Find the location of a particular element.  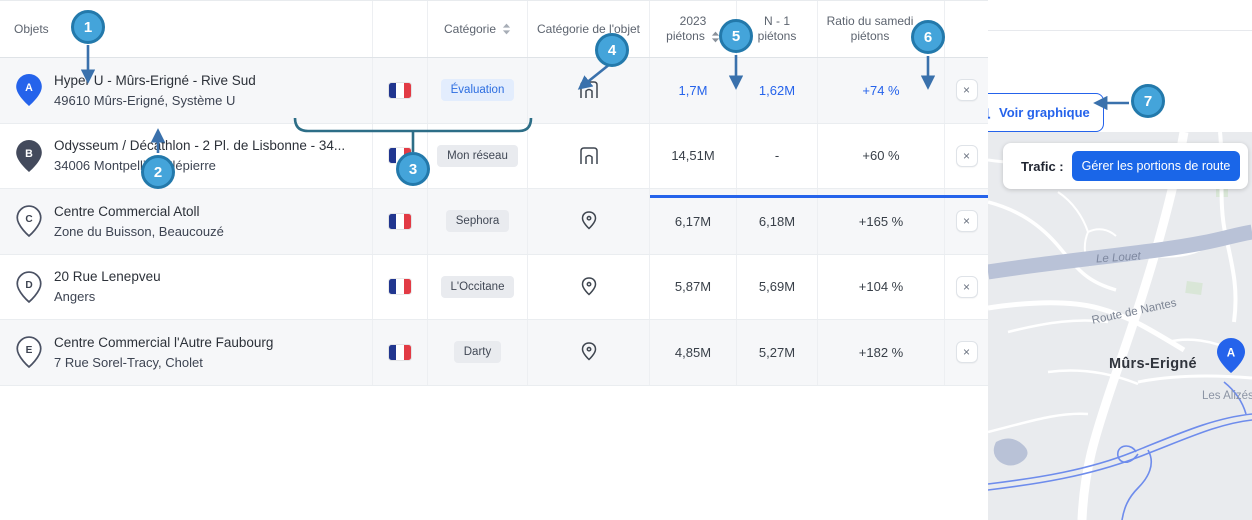

category-badge: Évaluation is located at coordinates (477, 90).